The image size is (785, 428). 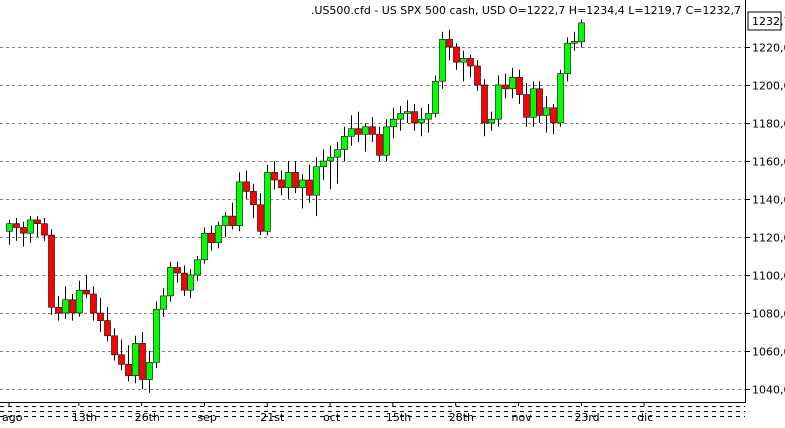 I want to click on last-price-box, so click(x=764, y=21).